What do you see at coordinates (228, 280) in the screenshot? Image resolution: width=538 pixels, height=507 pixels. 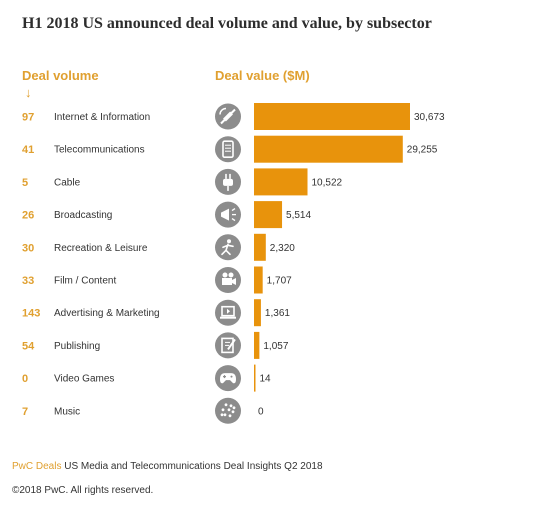 I see `film-projector-icon` at bounding box center [228, 280].